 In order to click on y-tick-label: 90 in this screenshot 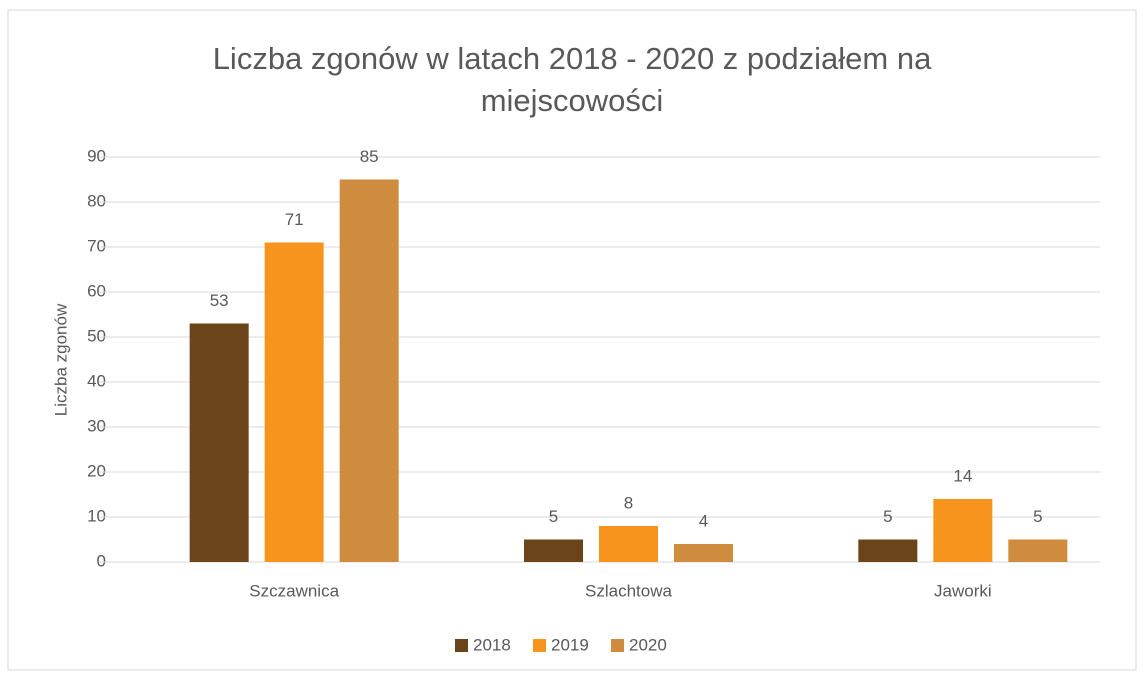, I will do `click(96, 155)`.